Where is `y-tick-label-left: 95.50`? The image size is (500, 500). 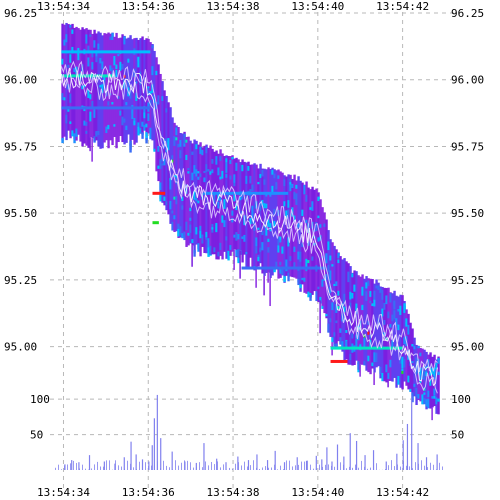 y-tick-label-left: 95.50 is located at coordinates (20, 213).